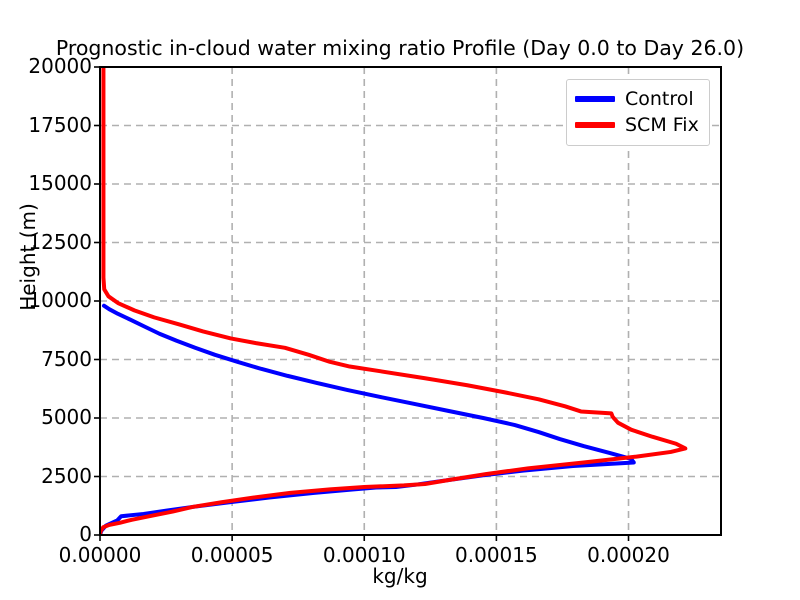 Image resolution: width=800 pixels, height=600 pixels. I want to click on x-axis-label: kg/kg, so click(400, 576).